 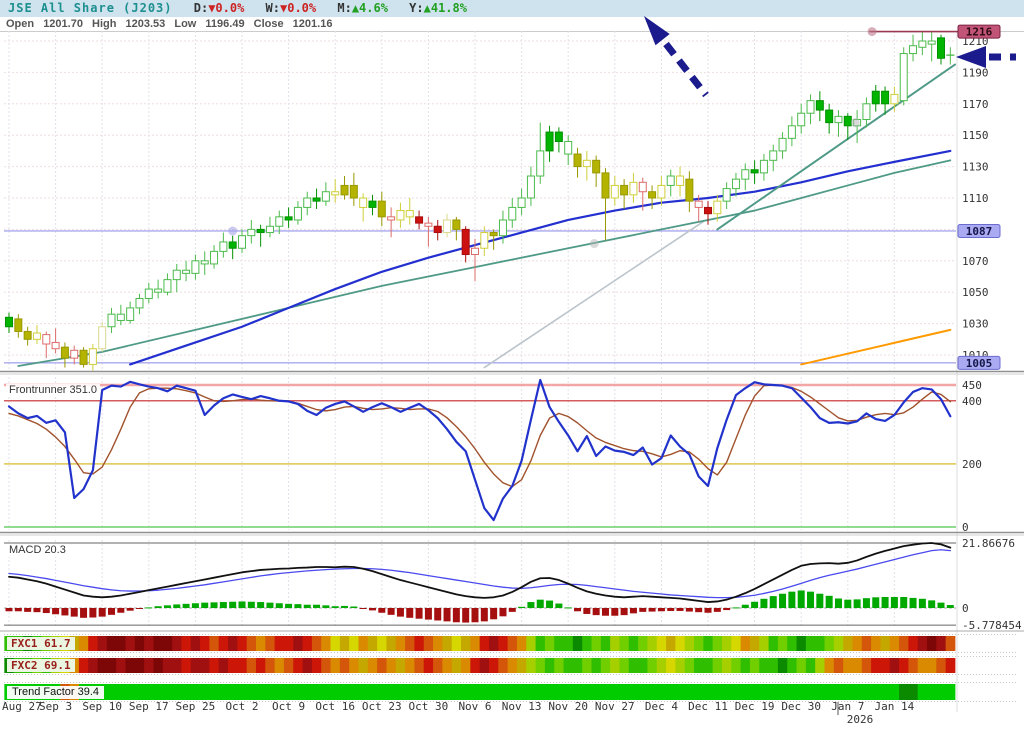 I want to click on svg-text: Nov 20, so click(x=568, y=706).